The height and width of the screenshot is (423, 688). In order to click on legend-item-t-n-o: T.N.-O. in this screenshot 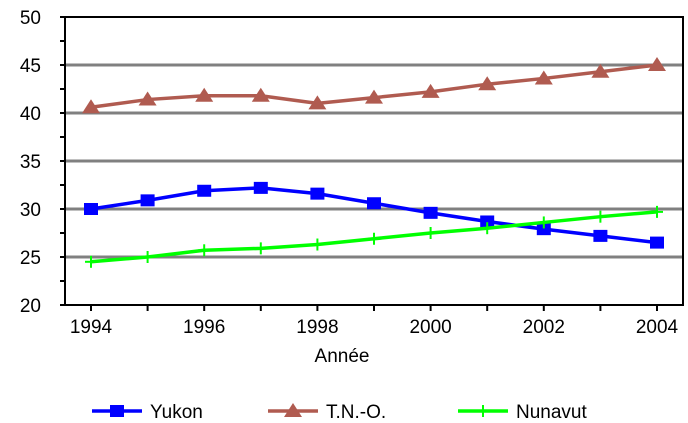, I will do `click(327, 412)`.